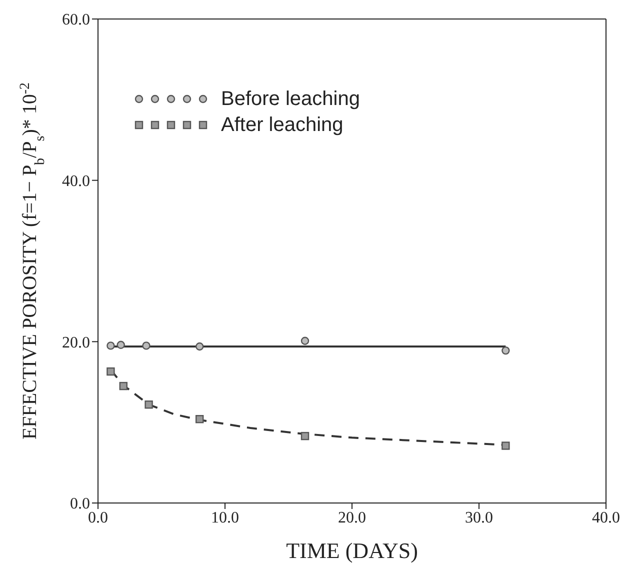  Describe the element at coordinates (76, 181) in the screenshot. I see `y-tick-label: 40.0` at that location.